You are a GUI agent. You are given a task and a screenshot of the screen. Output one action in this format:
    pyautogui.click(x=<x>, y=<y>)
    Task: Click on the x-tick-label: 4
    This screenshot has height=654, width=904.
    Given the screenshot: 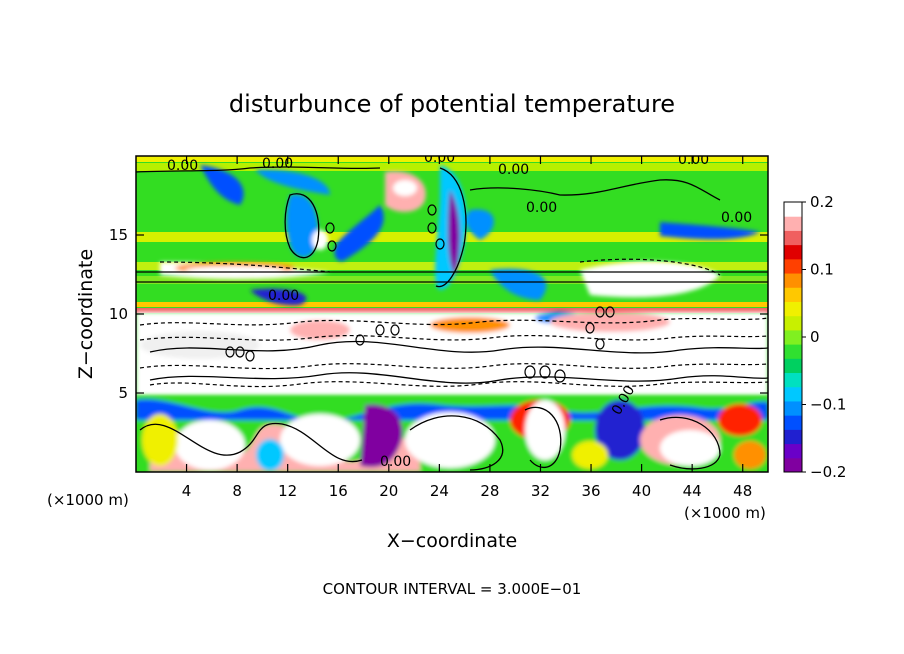 What is the action you would take?
    pyautogui.click(x=187, y=491)
    